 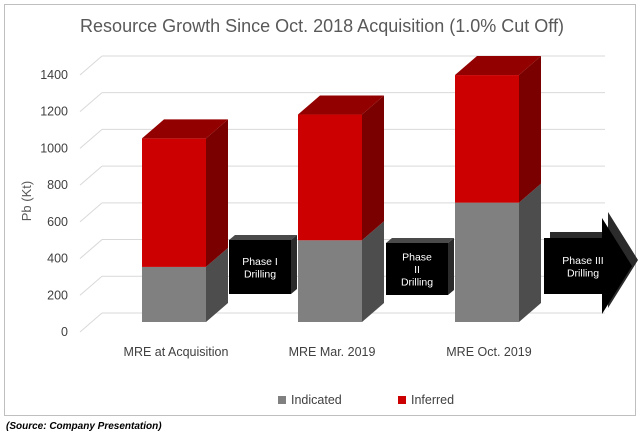 What do you see at coordinates (54, 203) in the screenshot?
I see `y-axis-ticks: 0 200 400 600 800 1000 1200 1400` at bounding box center [54, 203].